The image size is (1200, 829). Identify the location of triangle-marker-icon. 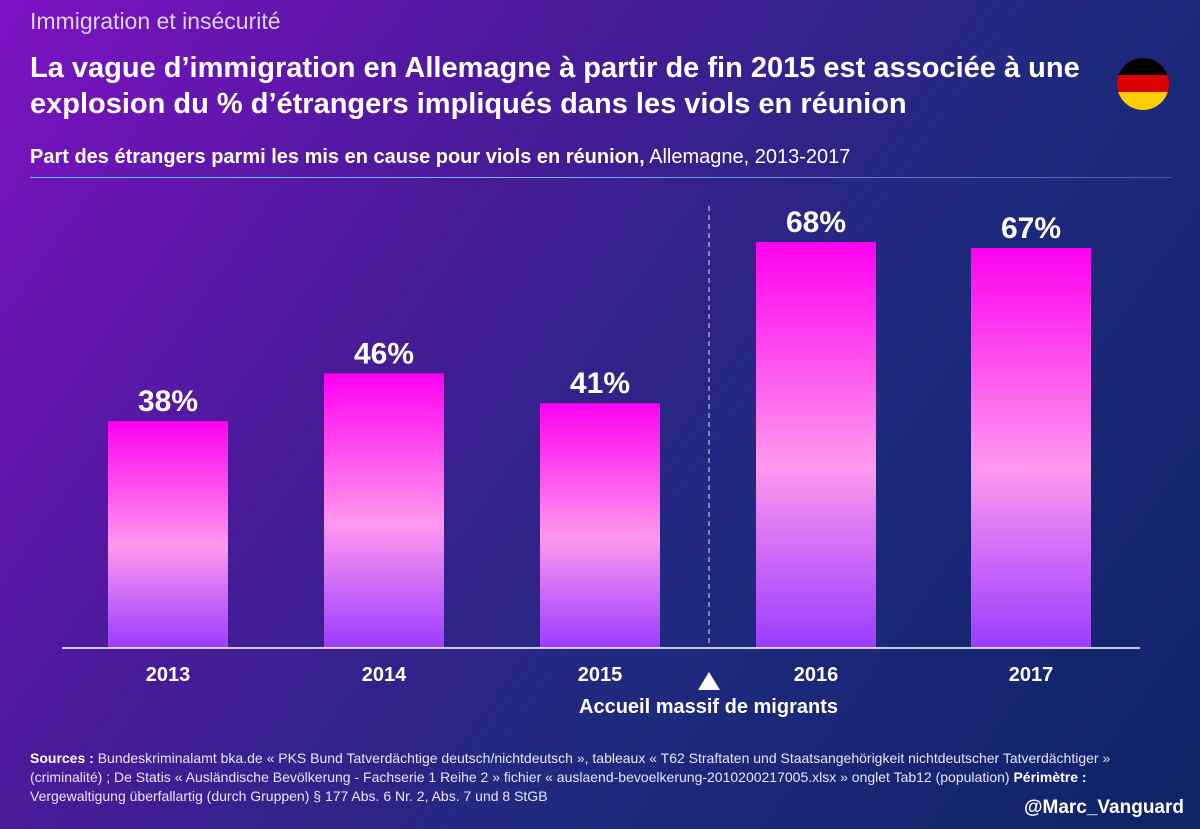
(709, 681).